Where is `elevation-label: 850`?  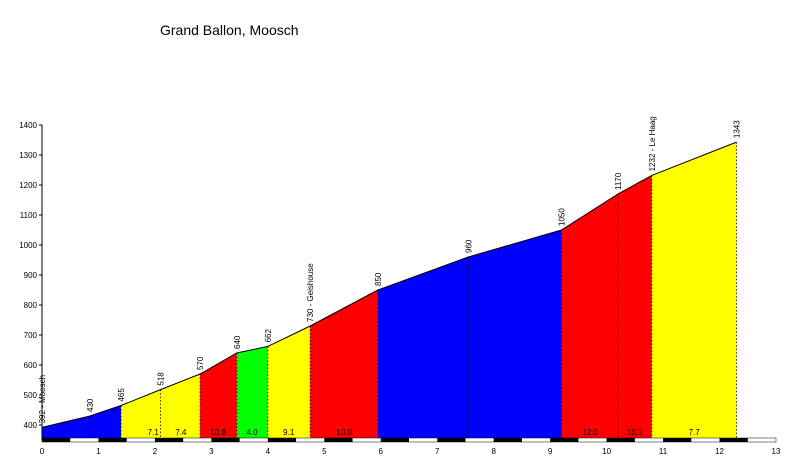
elevation-label: 850 is located at coordinates (378, 279).